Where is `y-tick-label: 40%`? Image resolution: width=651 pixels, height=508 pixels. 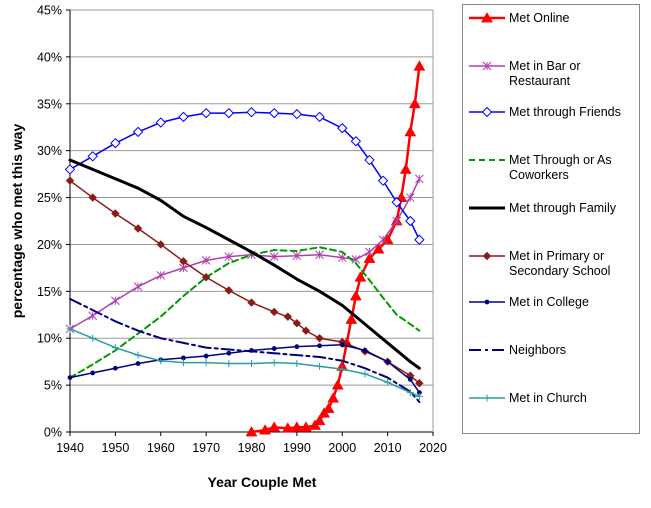
y-tick-label: 40% is located at coordinates (49, 57).